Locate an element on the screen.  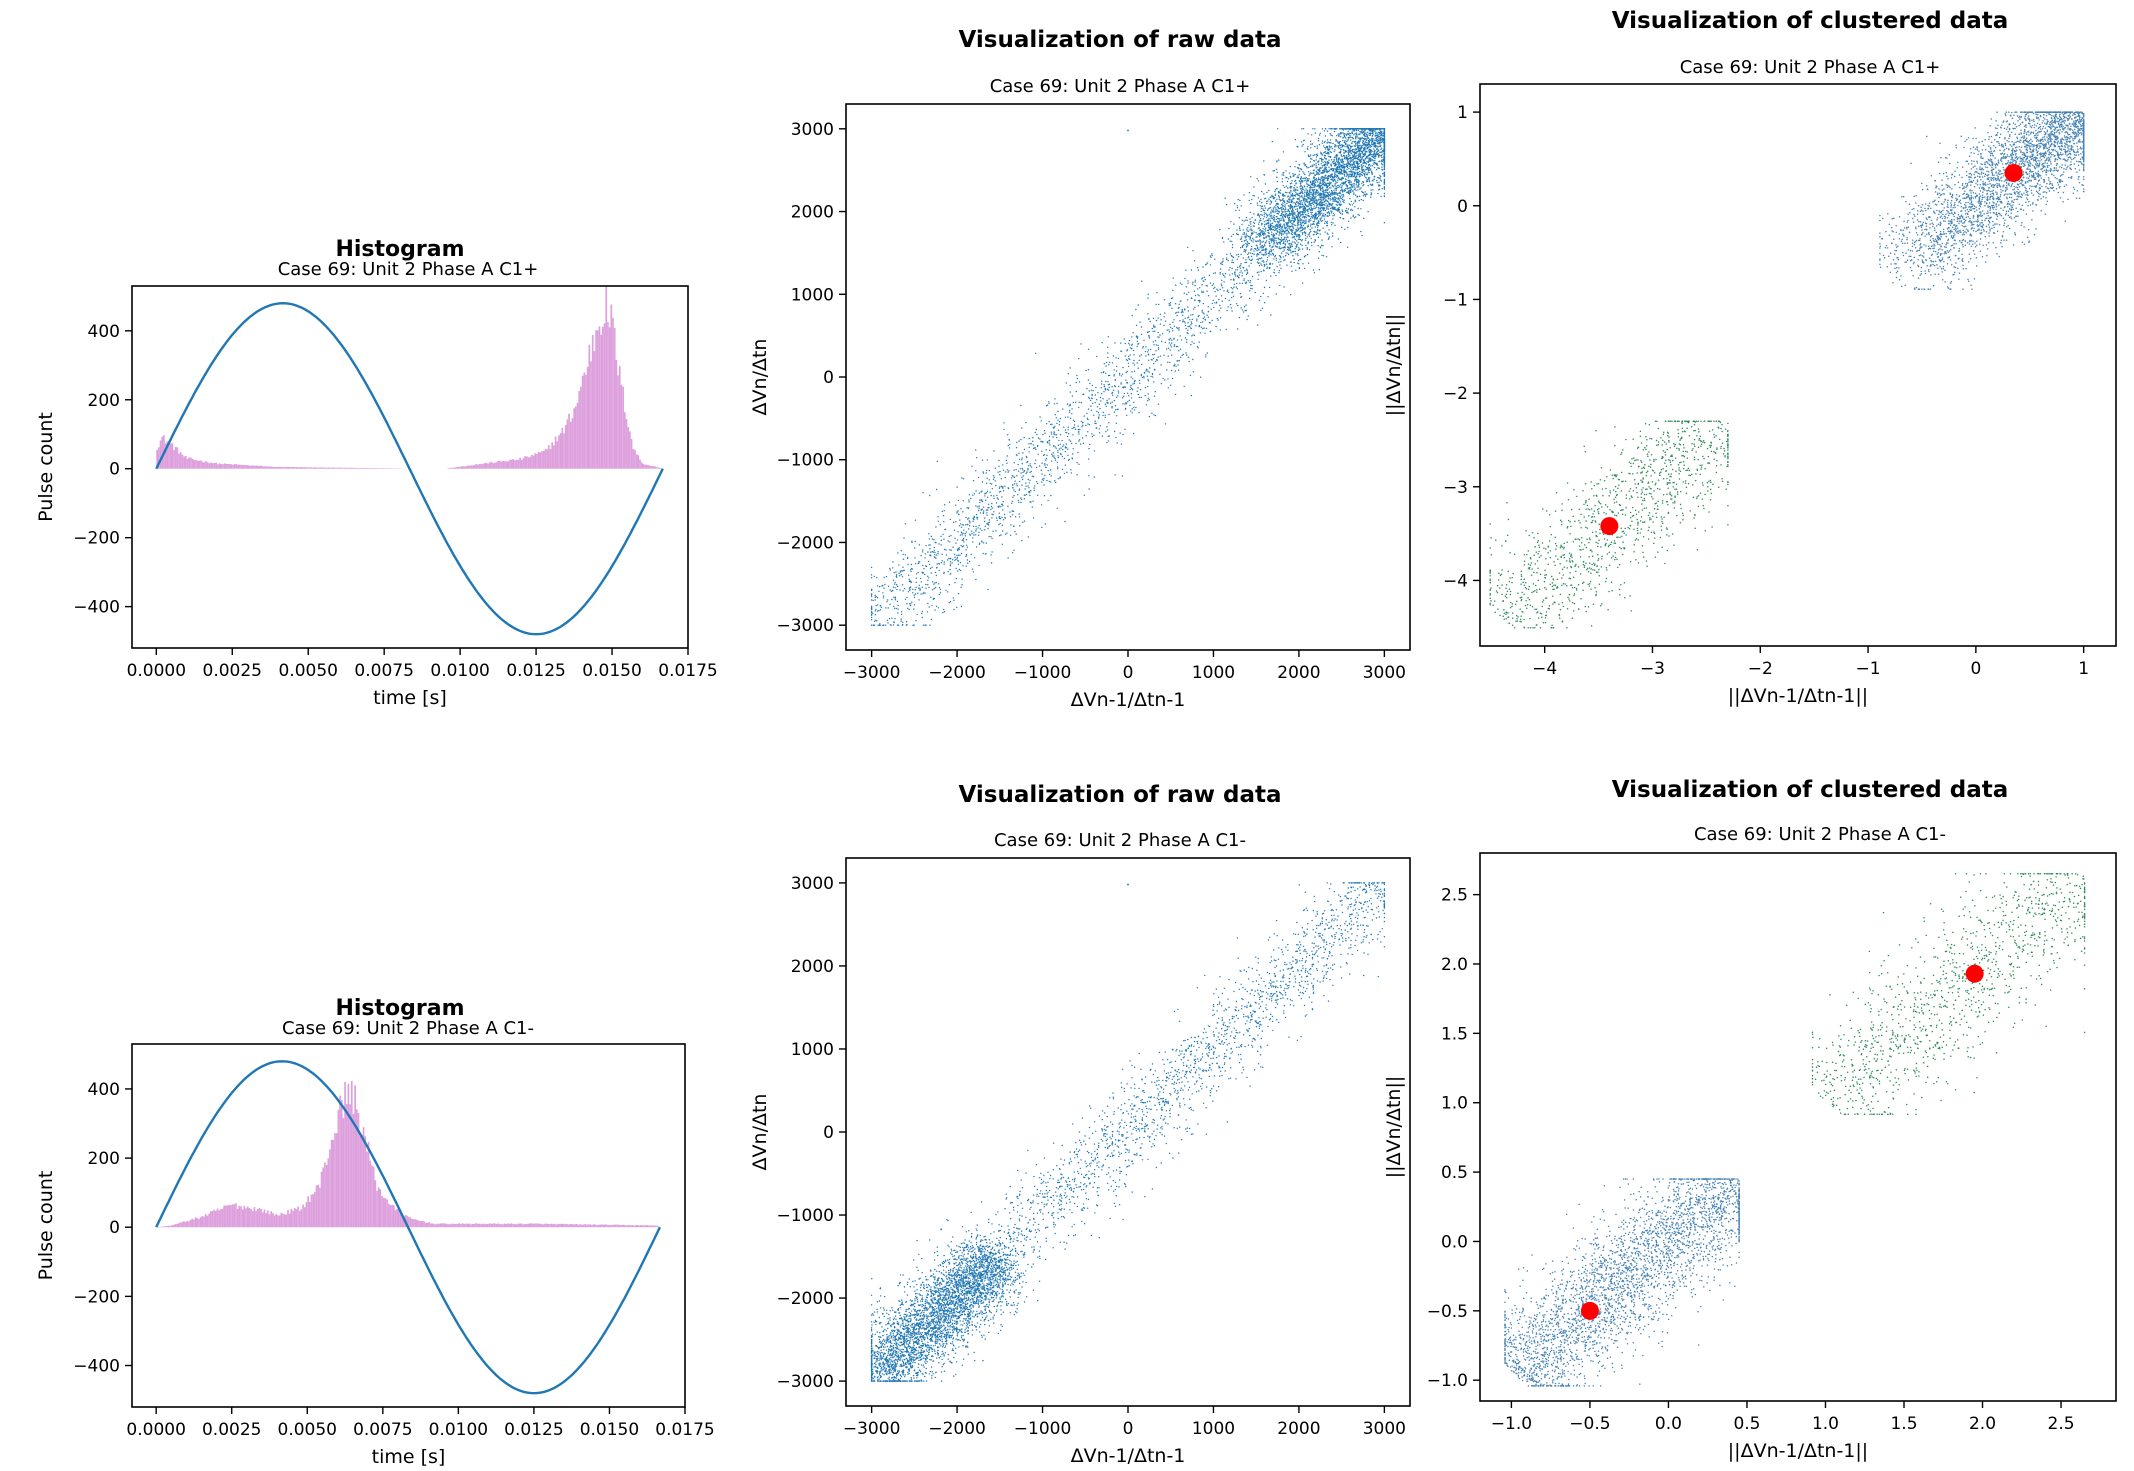
hist1-ytick-label: 200 is located at coordinates (104, 401).